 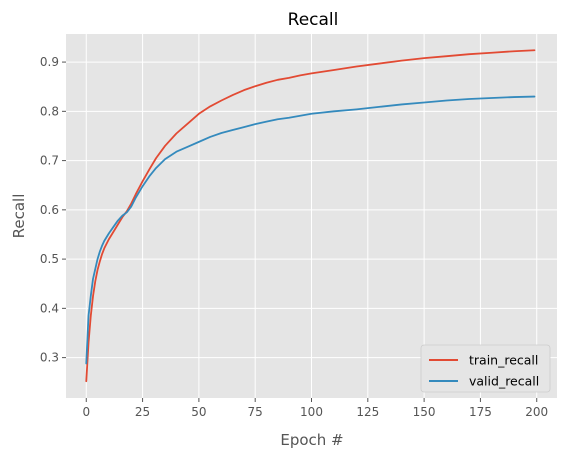 I want to click on x-axis-ticks: 0 25 50 75 100 125 150 175 200, so click(x=315, y=408).